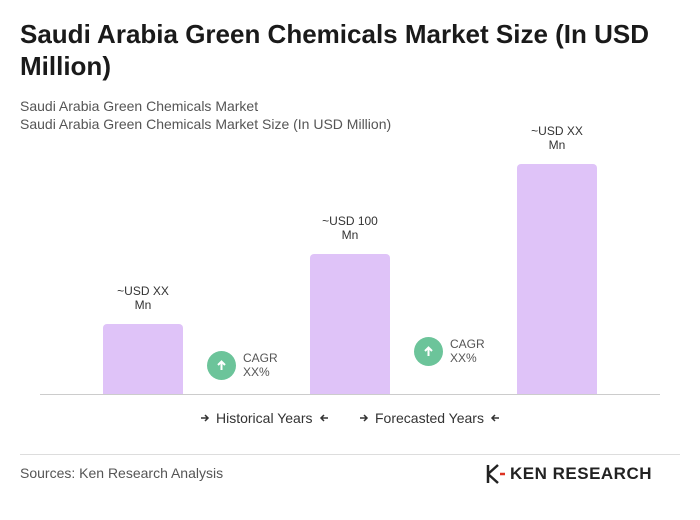  I want to click on source: Sources: Ken Research Analysis, so click(122, 473).